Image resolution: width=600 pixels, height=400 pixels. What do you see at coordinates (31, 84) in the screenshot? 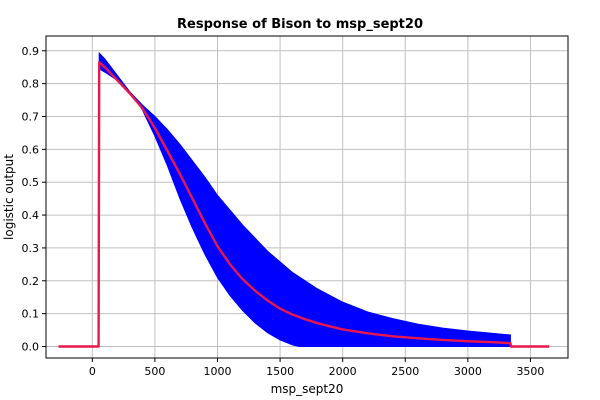
I see `y-tick-label: 0.8` at bounding box center [31, 84].